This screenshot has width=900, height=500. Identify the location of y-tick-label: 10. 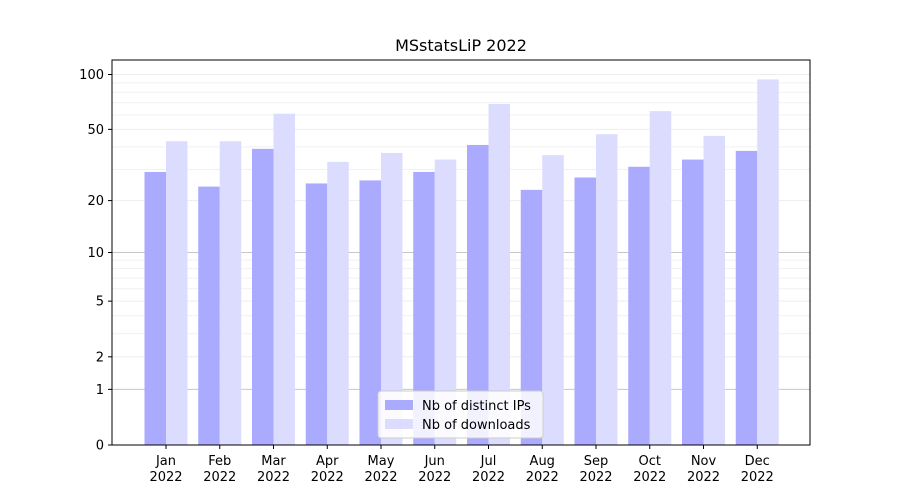
(95, 253).